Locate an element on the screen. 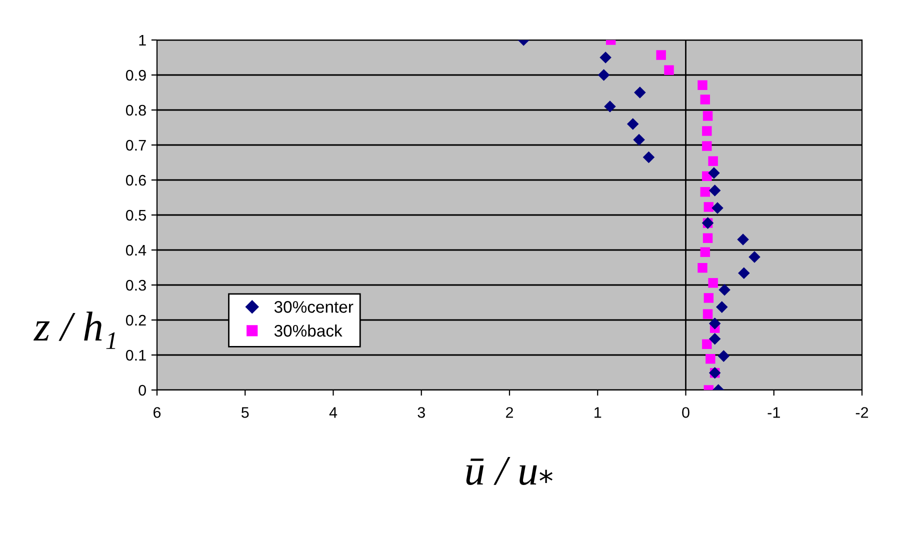 This screenshot has width=908, height=533. x-tick-label: 6 is located at coordinates (157, 412).